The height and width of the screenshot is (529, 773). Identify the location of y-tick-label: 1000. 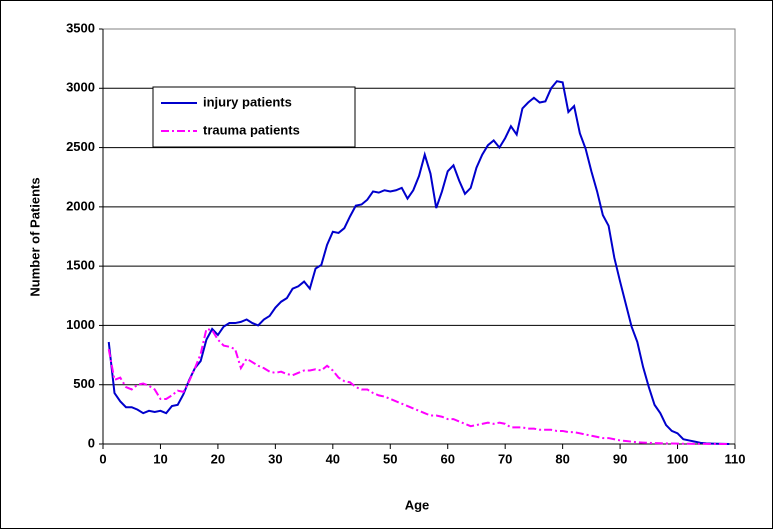
(80, 324).